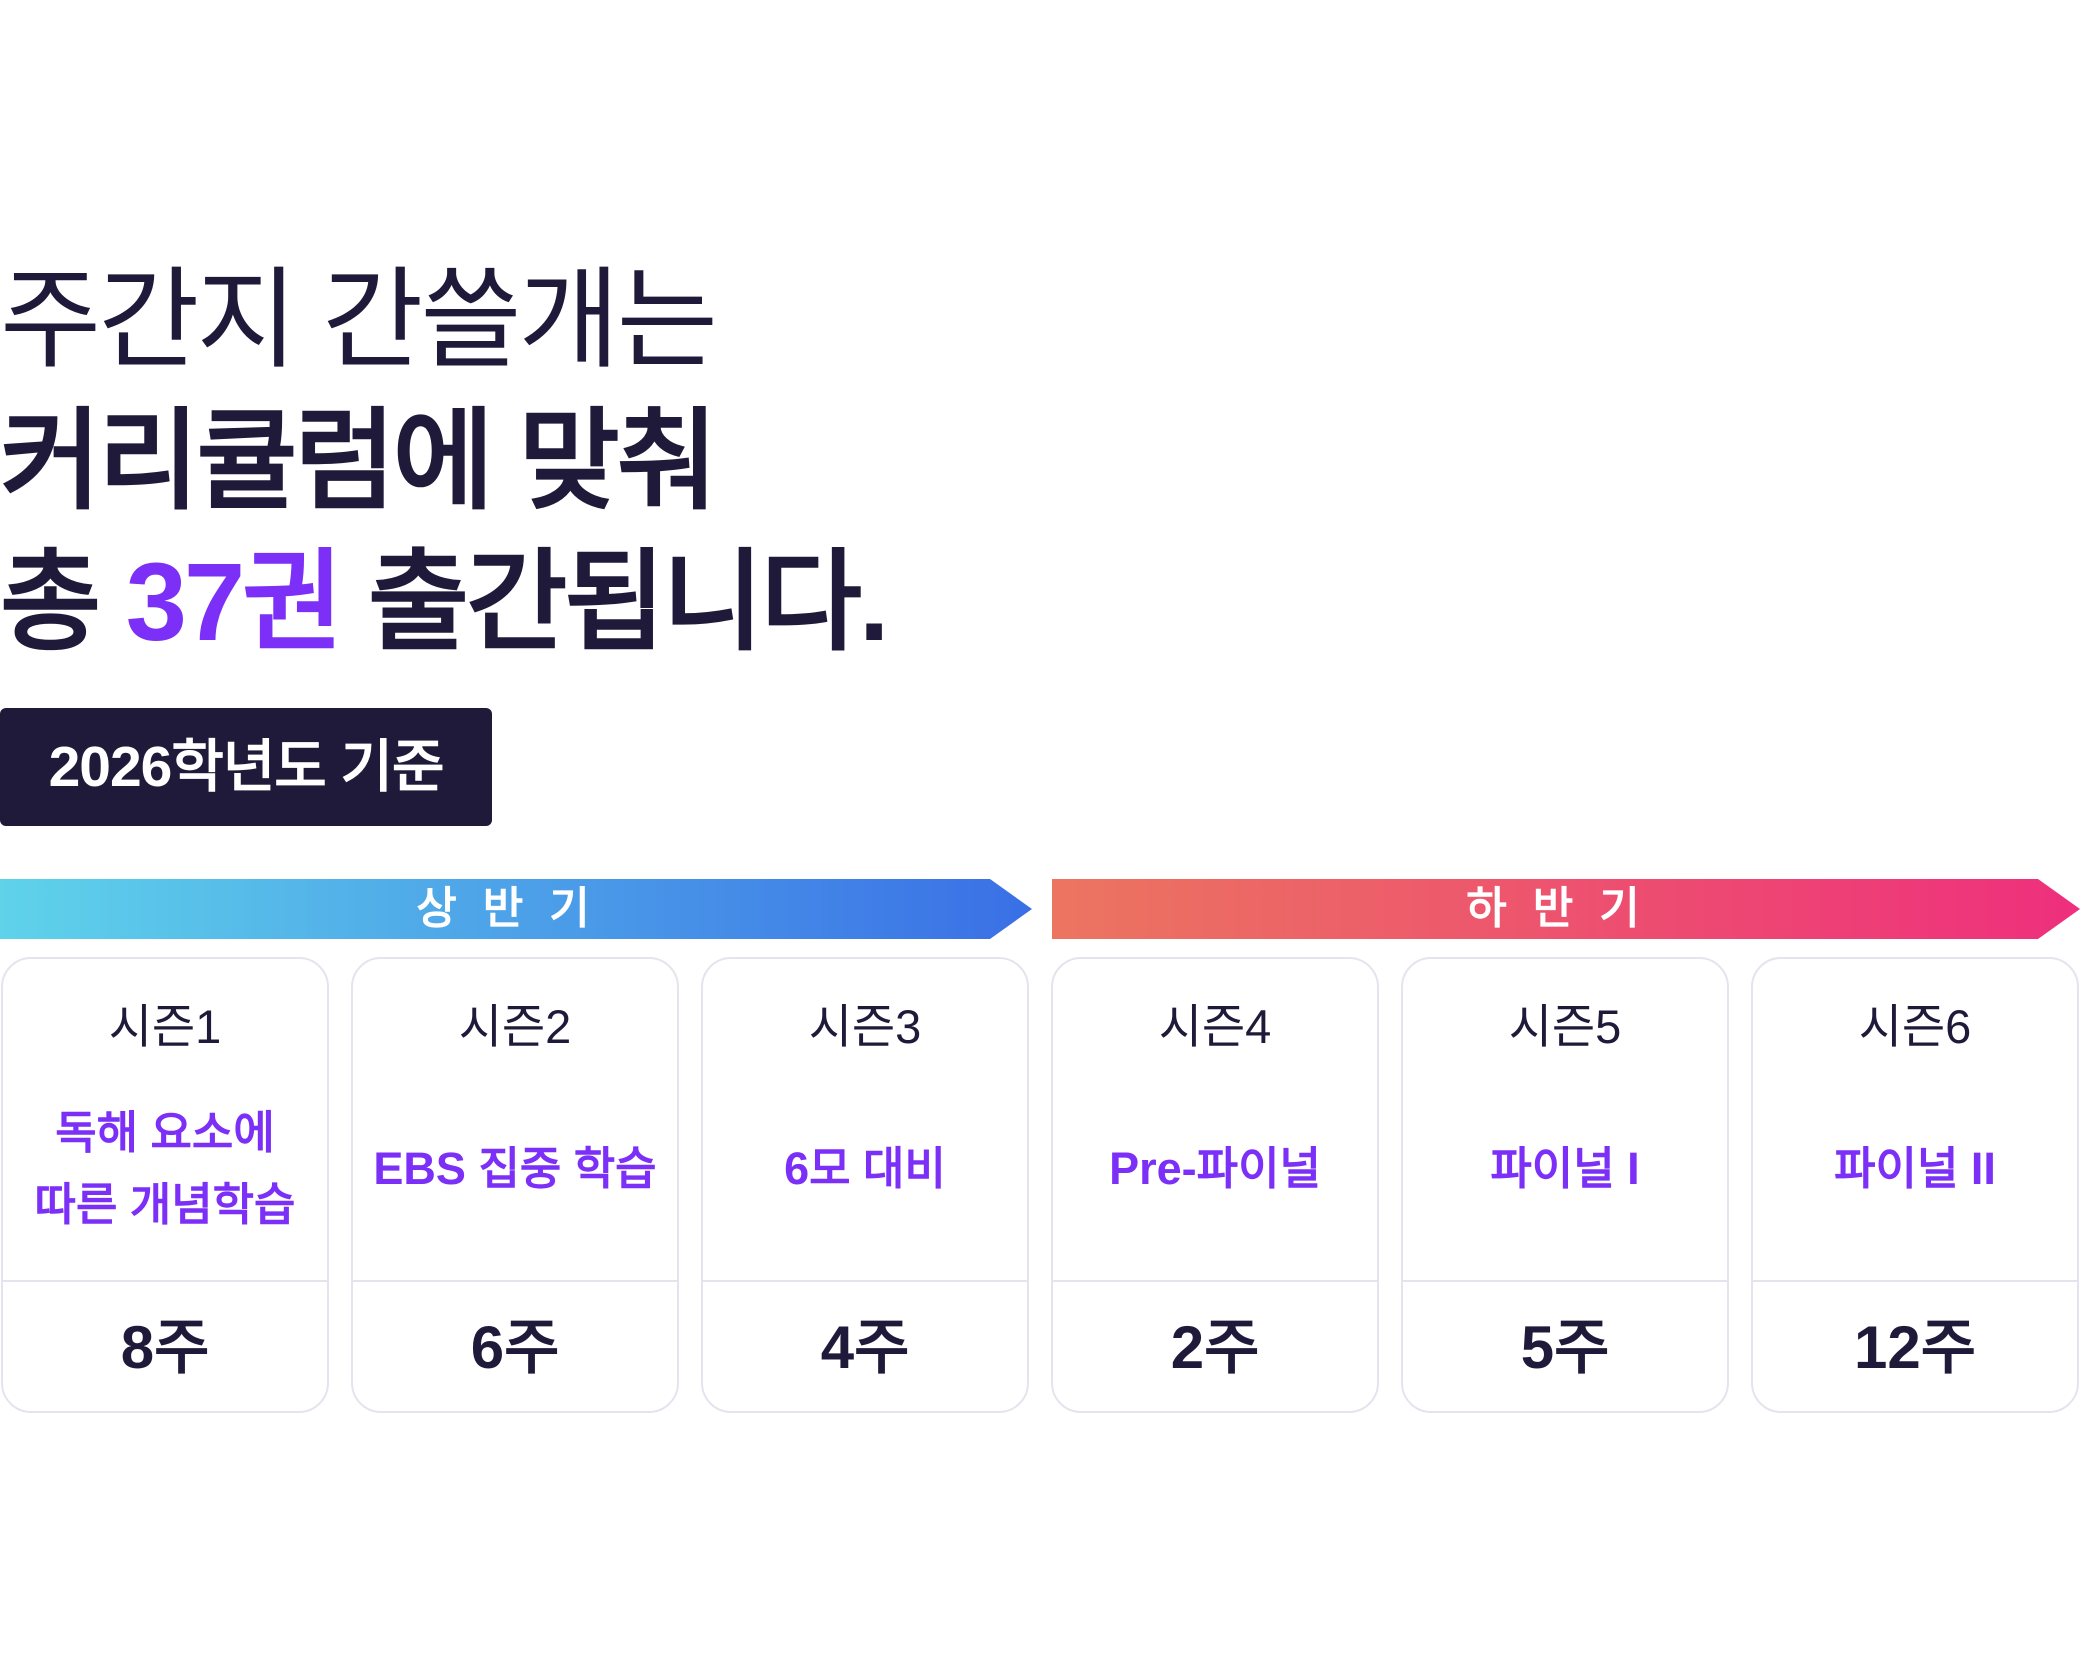  I want to click on headline-line-3-prefix: 총, so click(63, 602).